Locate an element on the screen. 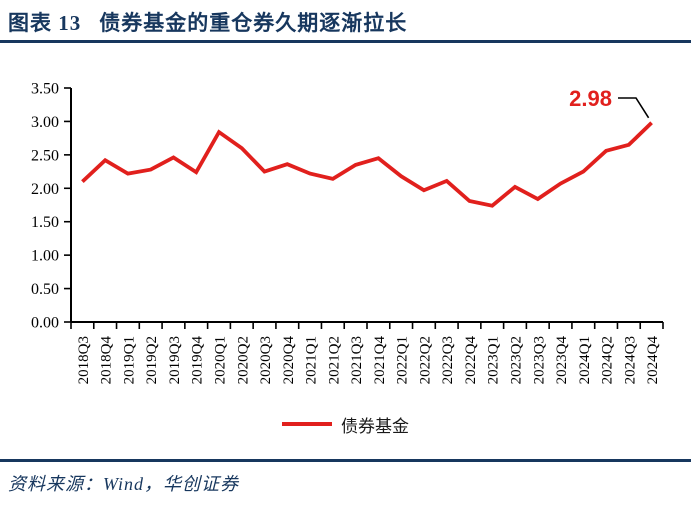 The height and width of the screenshot is (511, 691). y-axis-label: 0.00 is located at coordinates (45, 323).